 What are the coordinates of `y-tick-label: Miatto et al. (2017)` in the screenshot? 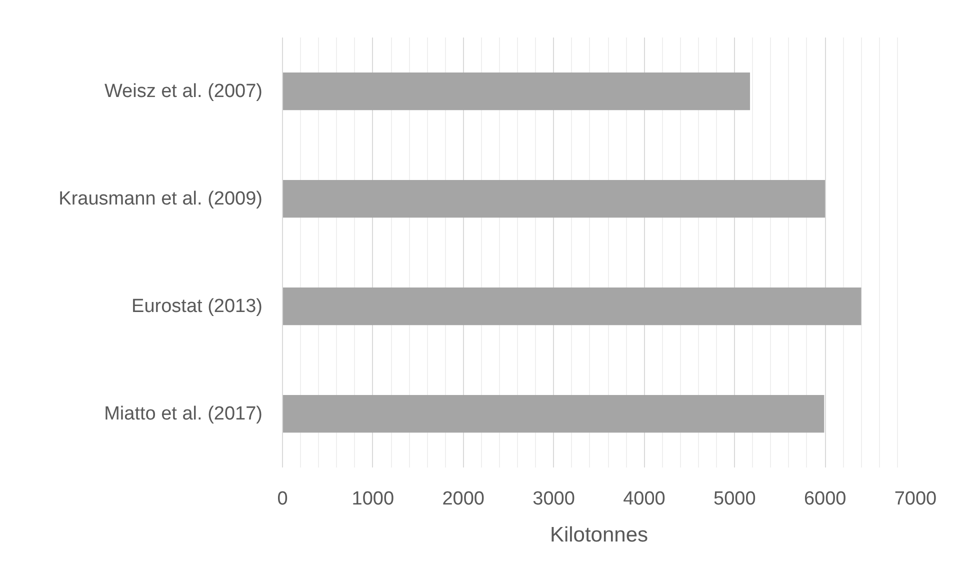 It's located at (183, 413).